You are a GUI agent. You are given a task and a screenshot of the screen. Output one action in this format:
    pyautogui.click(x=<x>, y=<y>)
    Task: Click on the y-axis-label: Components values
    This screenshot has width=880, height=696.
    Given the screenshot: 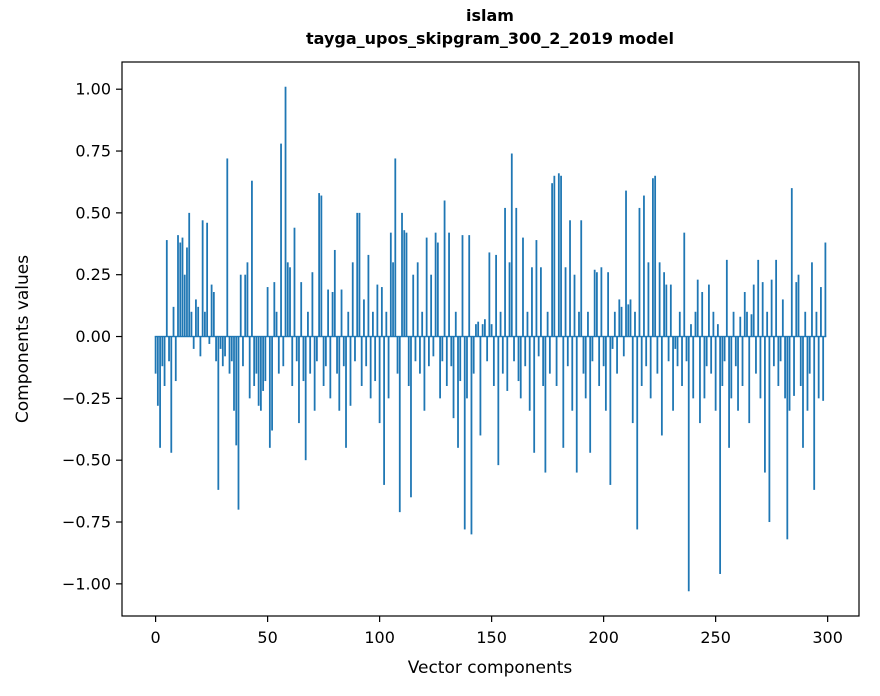 What is the action you would take?
    pyautogui.click(x=23, y=339)
    